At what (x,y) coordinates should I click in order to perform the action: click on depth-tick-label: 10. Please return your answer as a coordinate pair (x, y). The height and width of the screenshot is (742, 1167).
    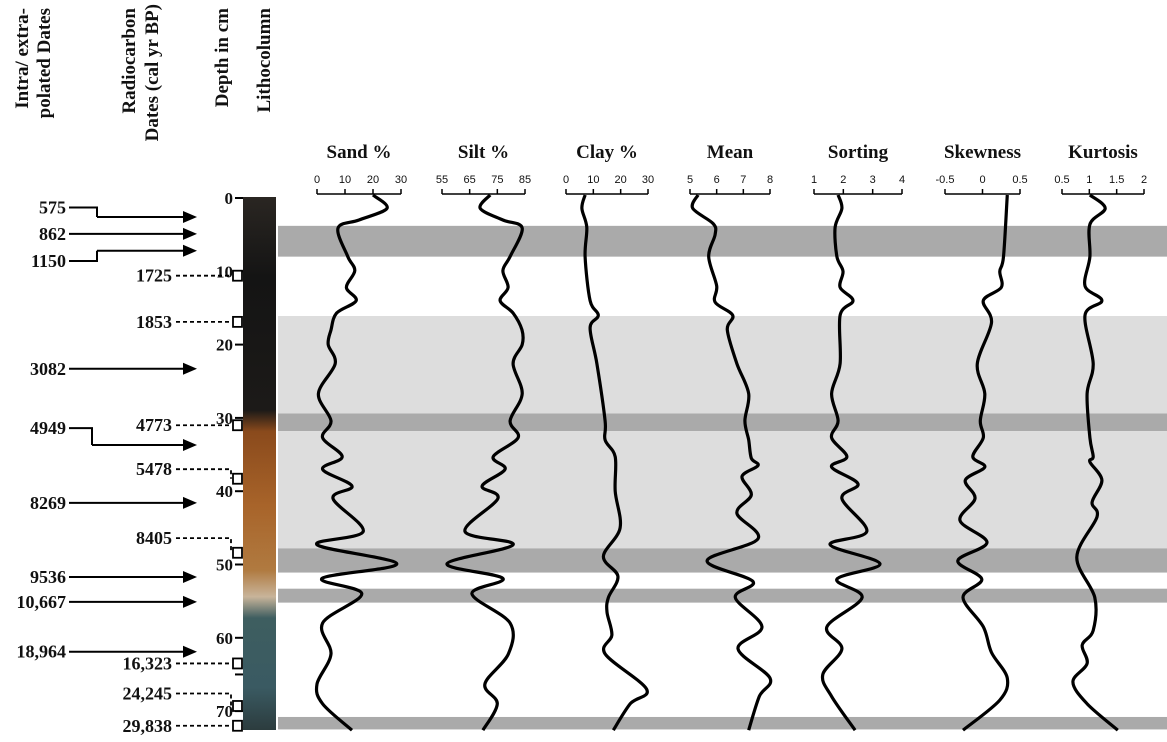
    Looking at the image, I should click on (224, 271).